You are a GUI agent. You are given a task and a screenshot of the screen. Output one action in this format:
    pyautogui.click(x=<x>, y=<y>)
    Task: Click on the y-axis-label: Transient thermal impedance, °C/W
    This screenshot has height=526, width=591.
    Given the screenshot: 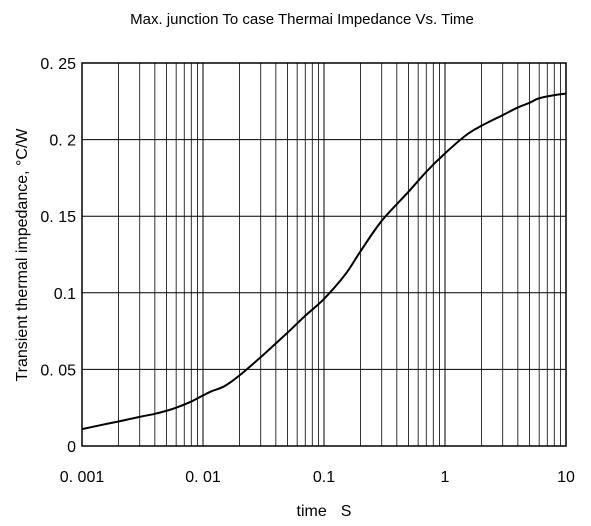 What is the action you would take?
    pyautogui.click(x=22, y=255)
    